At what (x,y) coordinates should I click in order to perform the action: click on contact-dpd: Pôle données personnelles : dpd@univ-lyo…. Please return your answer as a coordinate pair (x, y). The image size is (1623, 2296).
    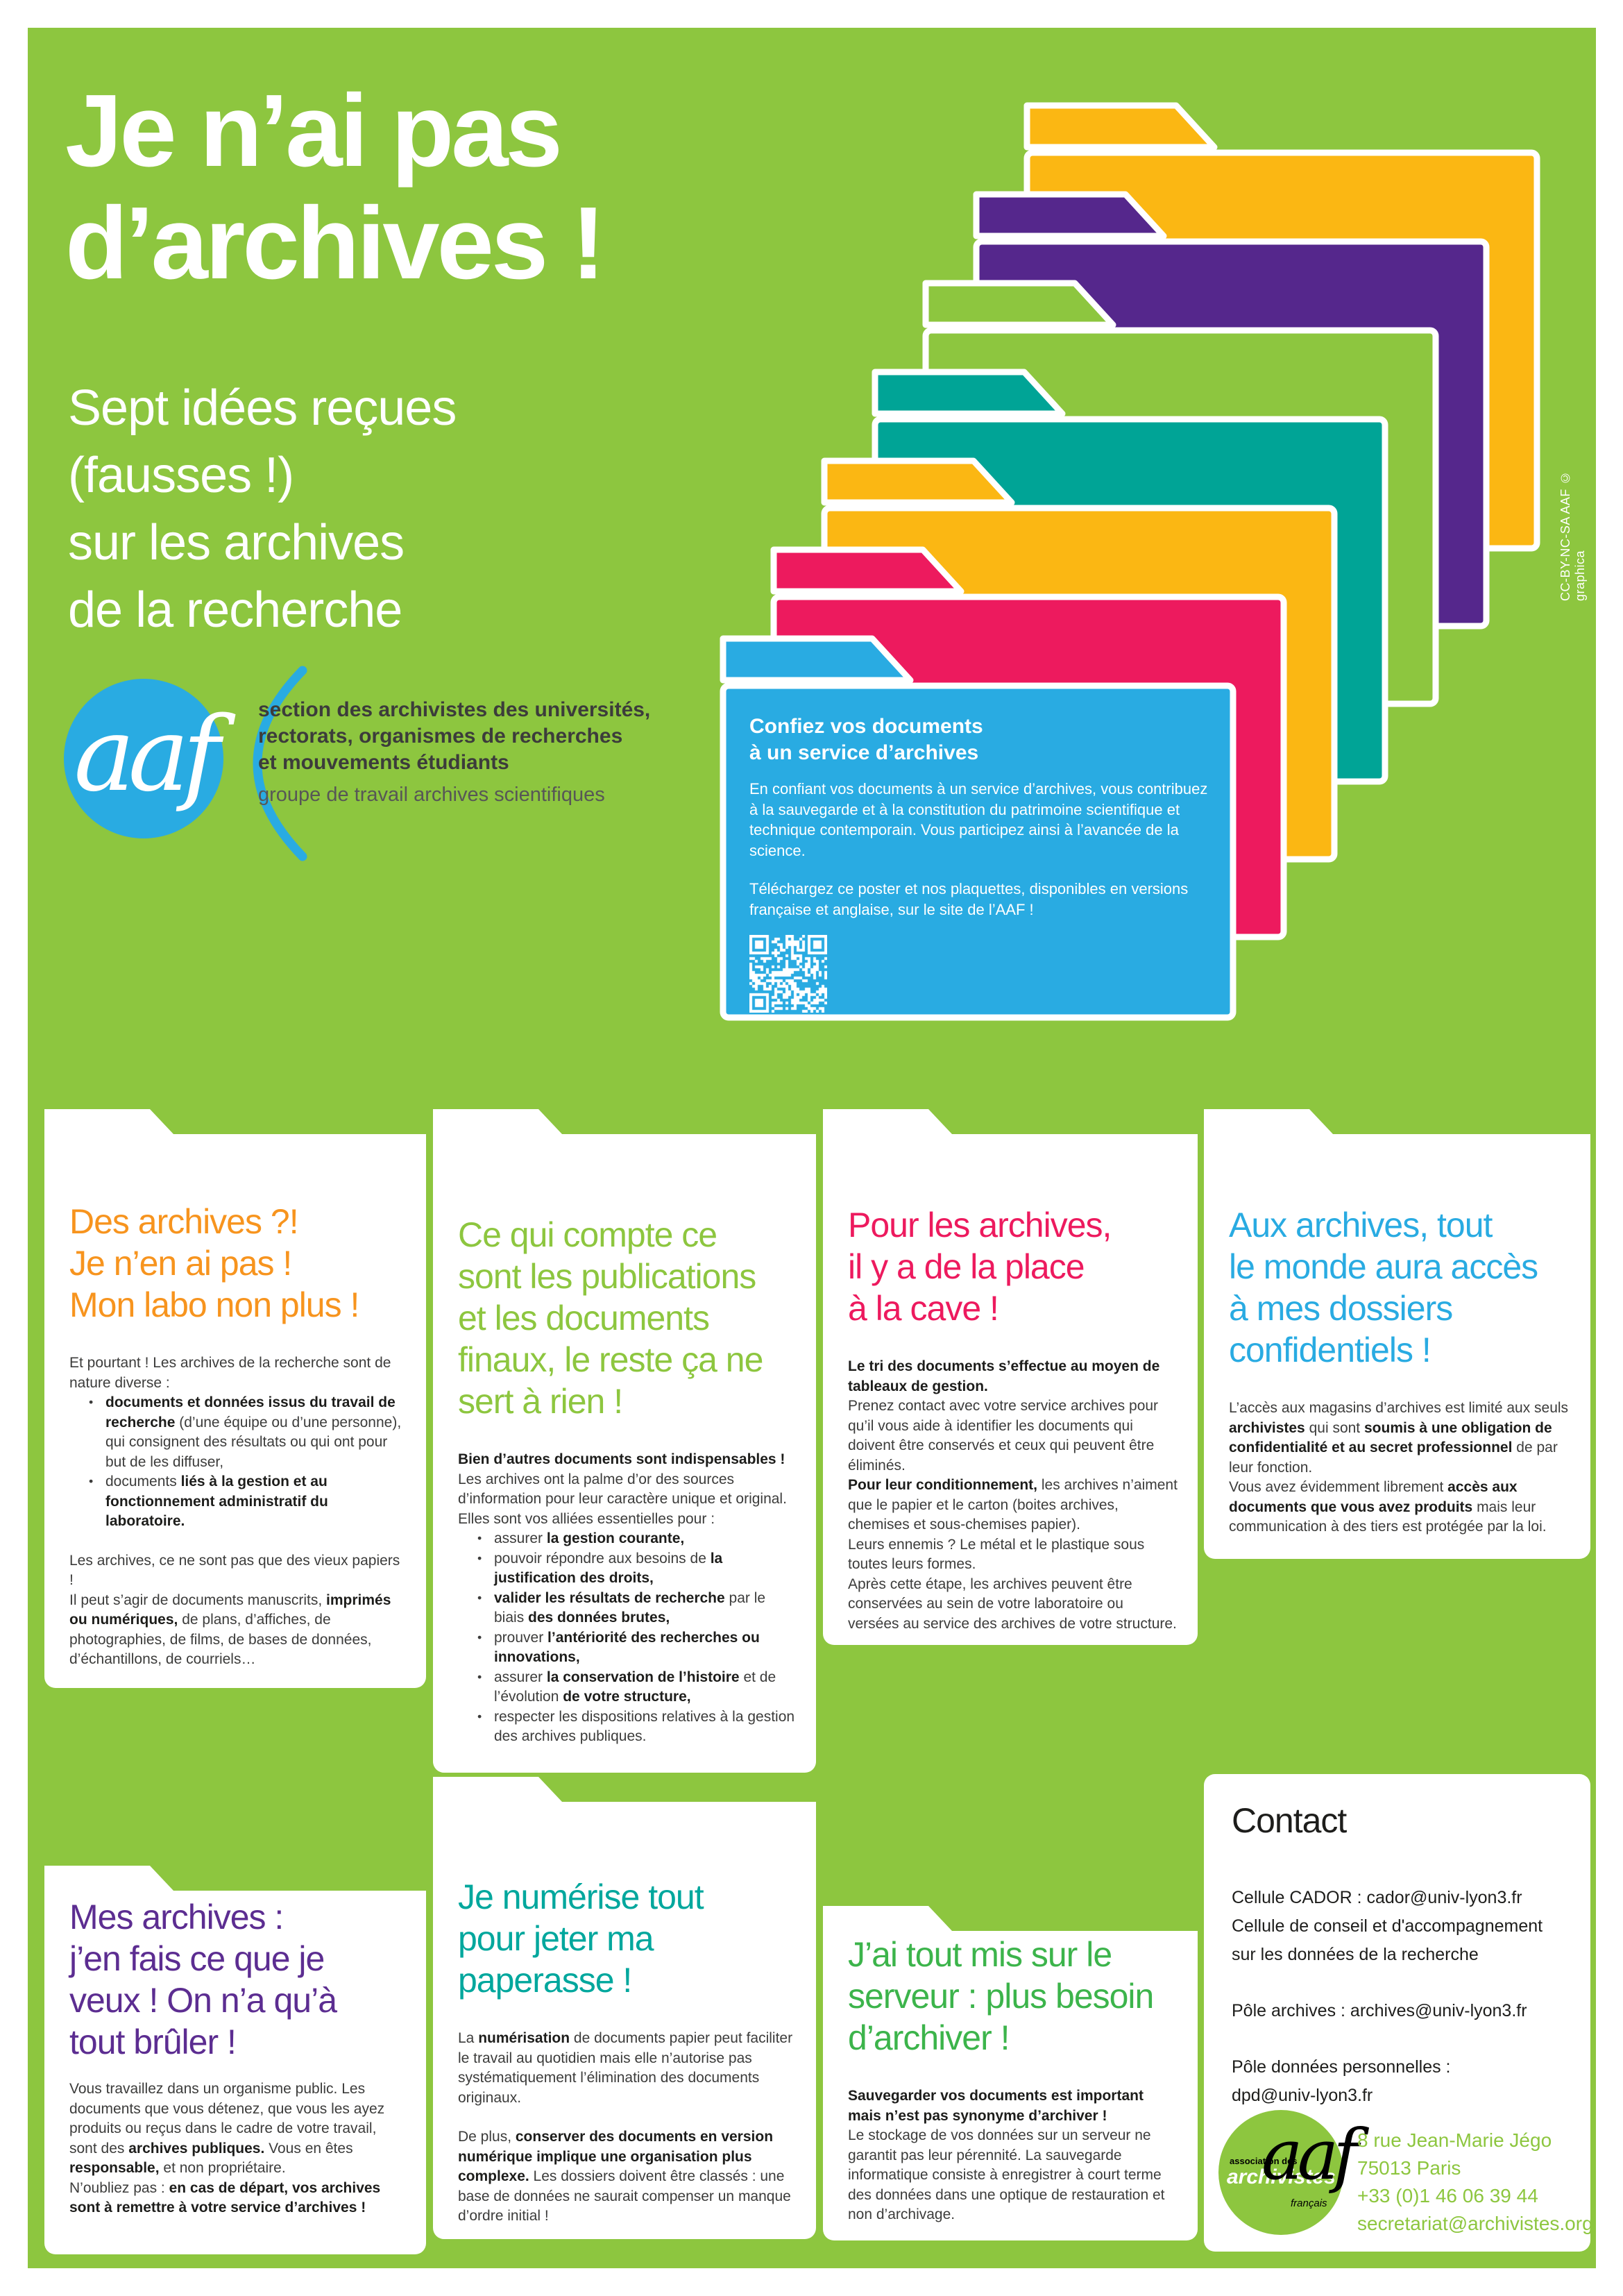
    Looking at the image, I should click on (1341, 2081).